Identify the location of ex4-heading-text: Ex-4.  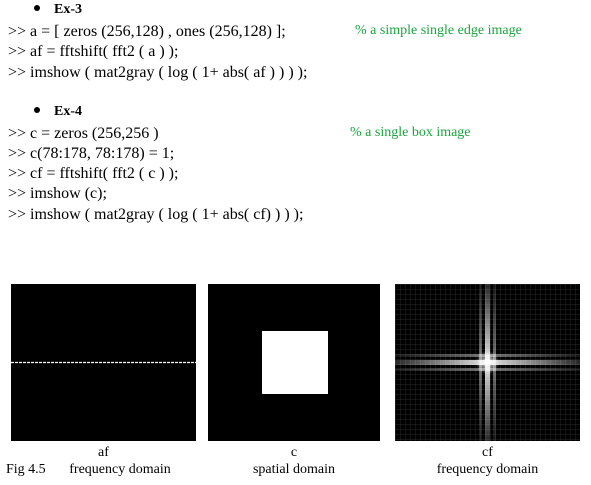
(68, 111).